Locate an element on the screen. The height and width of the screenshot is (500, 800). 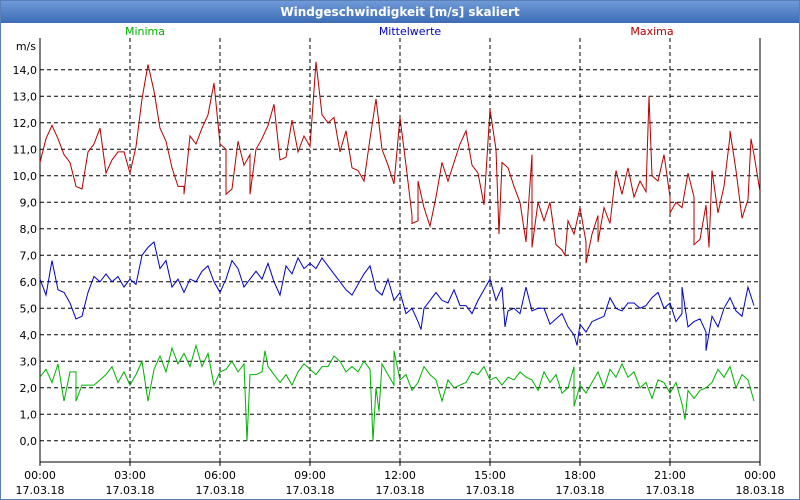
y-tick-label: 10,0 is located at coordinates (25, 176).